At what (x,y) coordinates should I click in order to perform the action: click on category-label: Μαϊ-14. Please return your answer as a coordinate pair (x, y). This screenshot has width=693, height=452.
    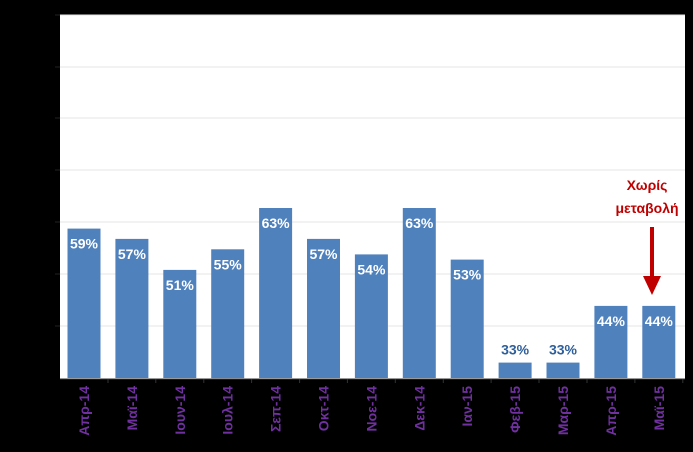
    Looking at the image, I should click on (132, 408).